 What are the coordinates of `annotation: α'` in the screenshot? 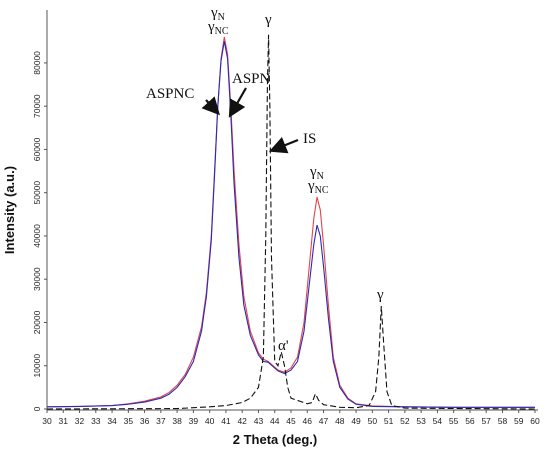 It's located at (283, 346).